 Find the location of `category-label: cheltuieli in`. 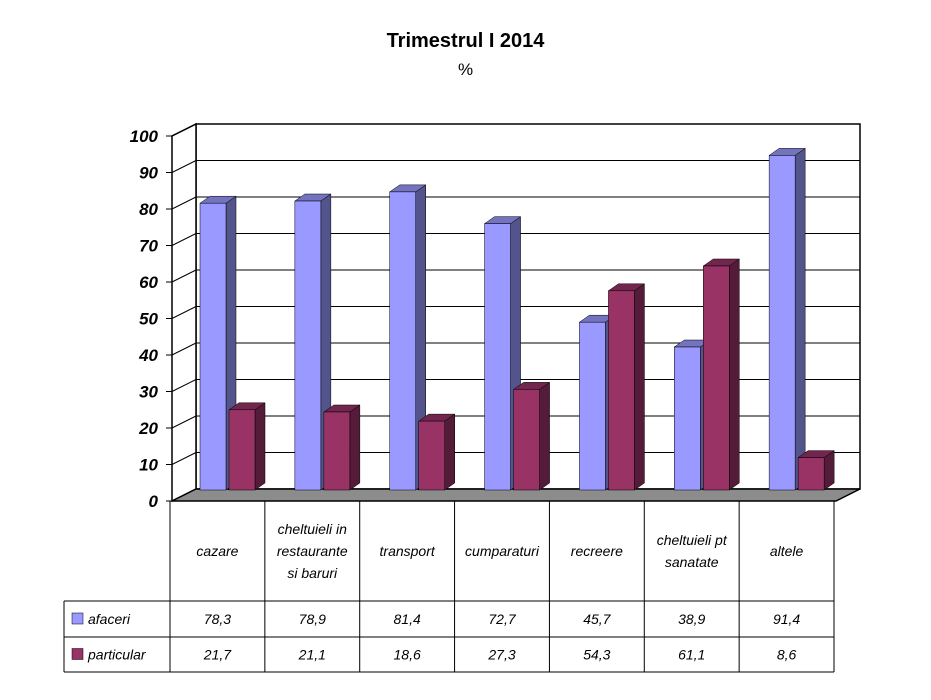

category-label: cheltuieli in is located at coordinates (312, 529).